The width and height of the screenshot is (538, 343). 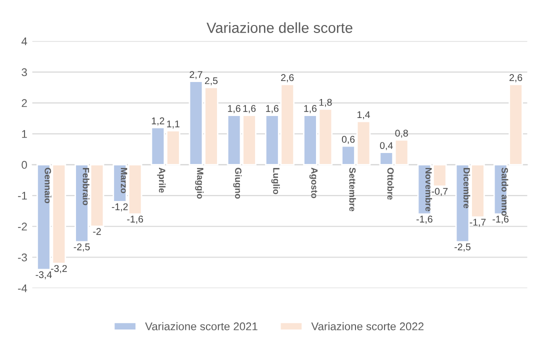 I want to click on x-tick-label: Aprile, so click(x=161, y=180).